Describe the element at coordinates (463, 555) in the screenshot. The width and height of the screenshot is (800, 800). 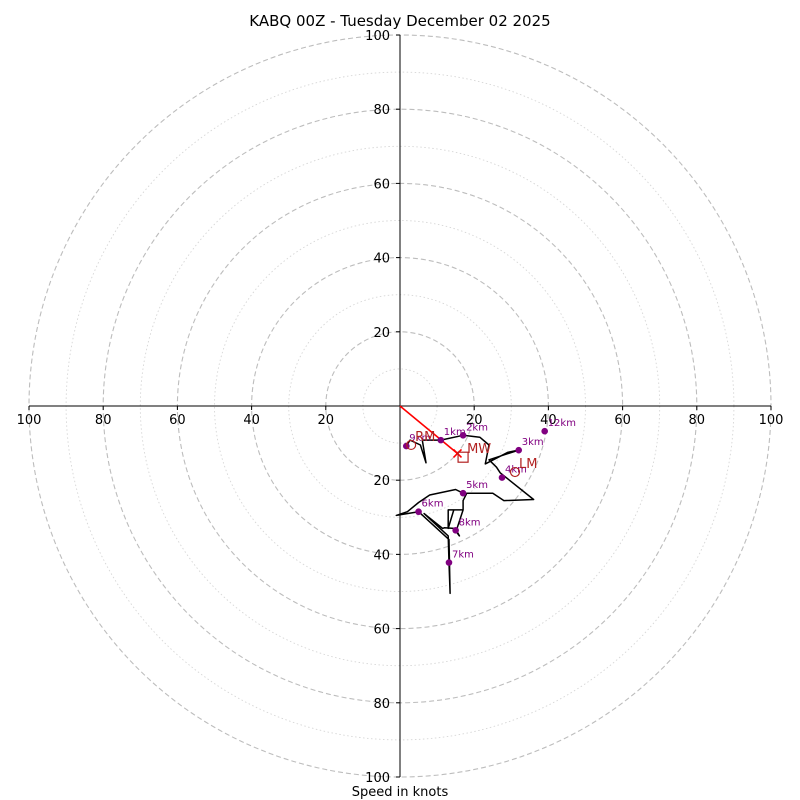
I see `height-marker-label: 7km` at that location.